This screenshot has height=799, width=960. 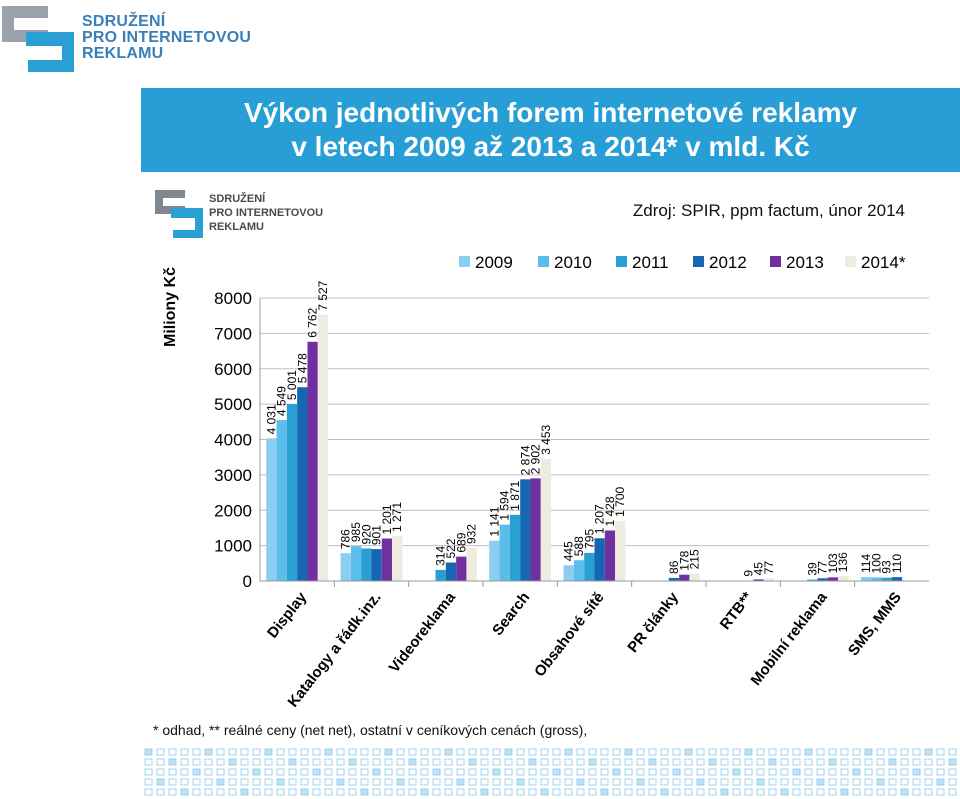 I want to click on data-label: 93, so click(x=887, y=567).